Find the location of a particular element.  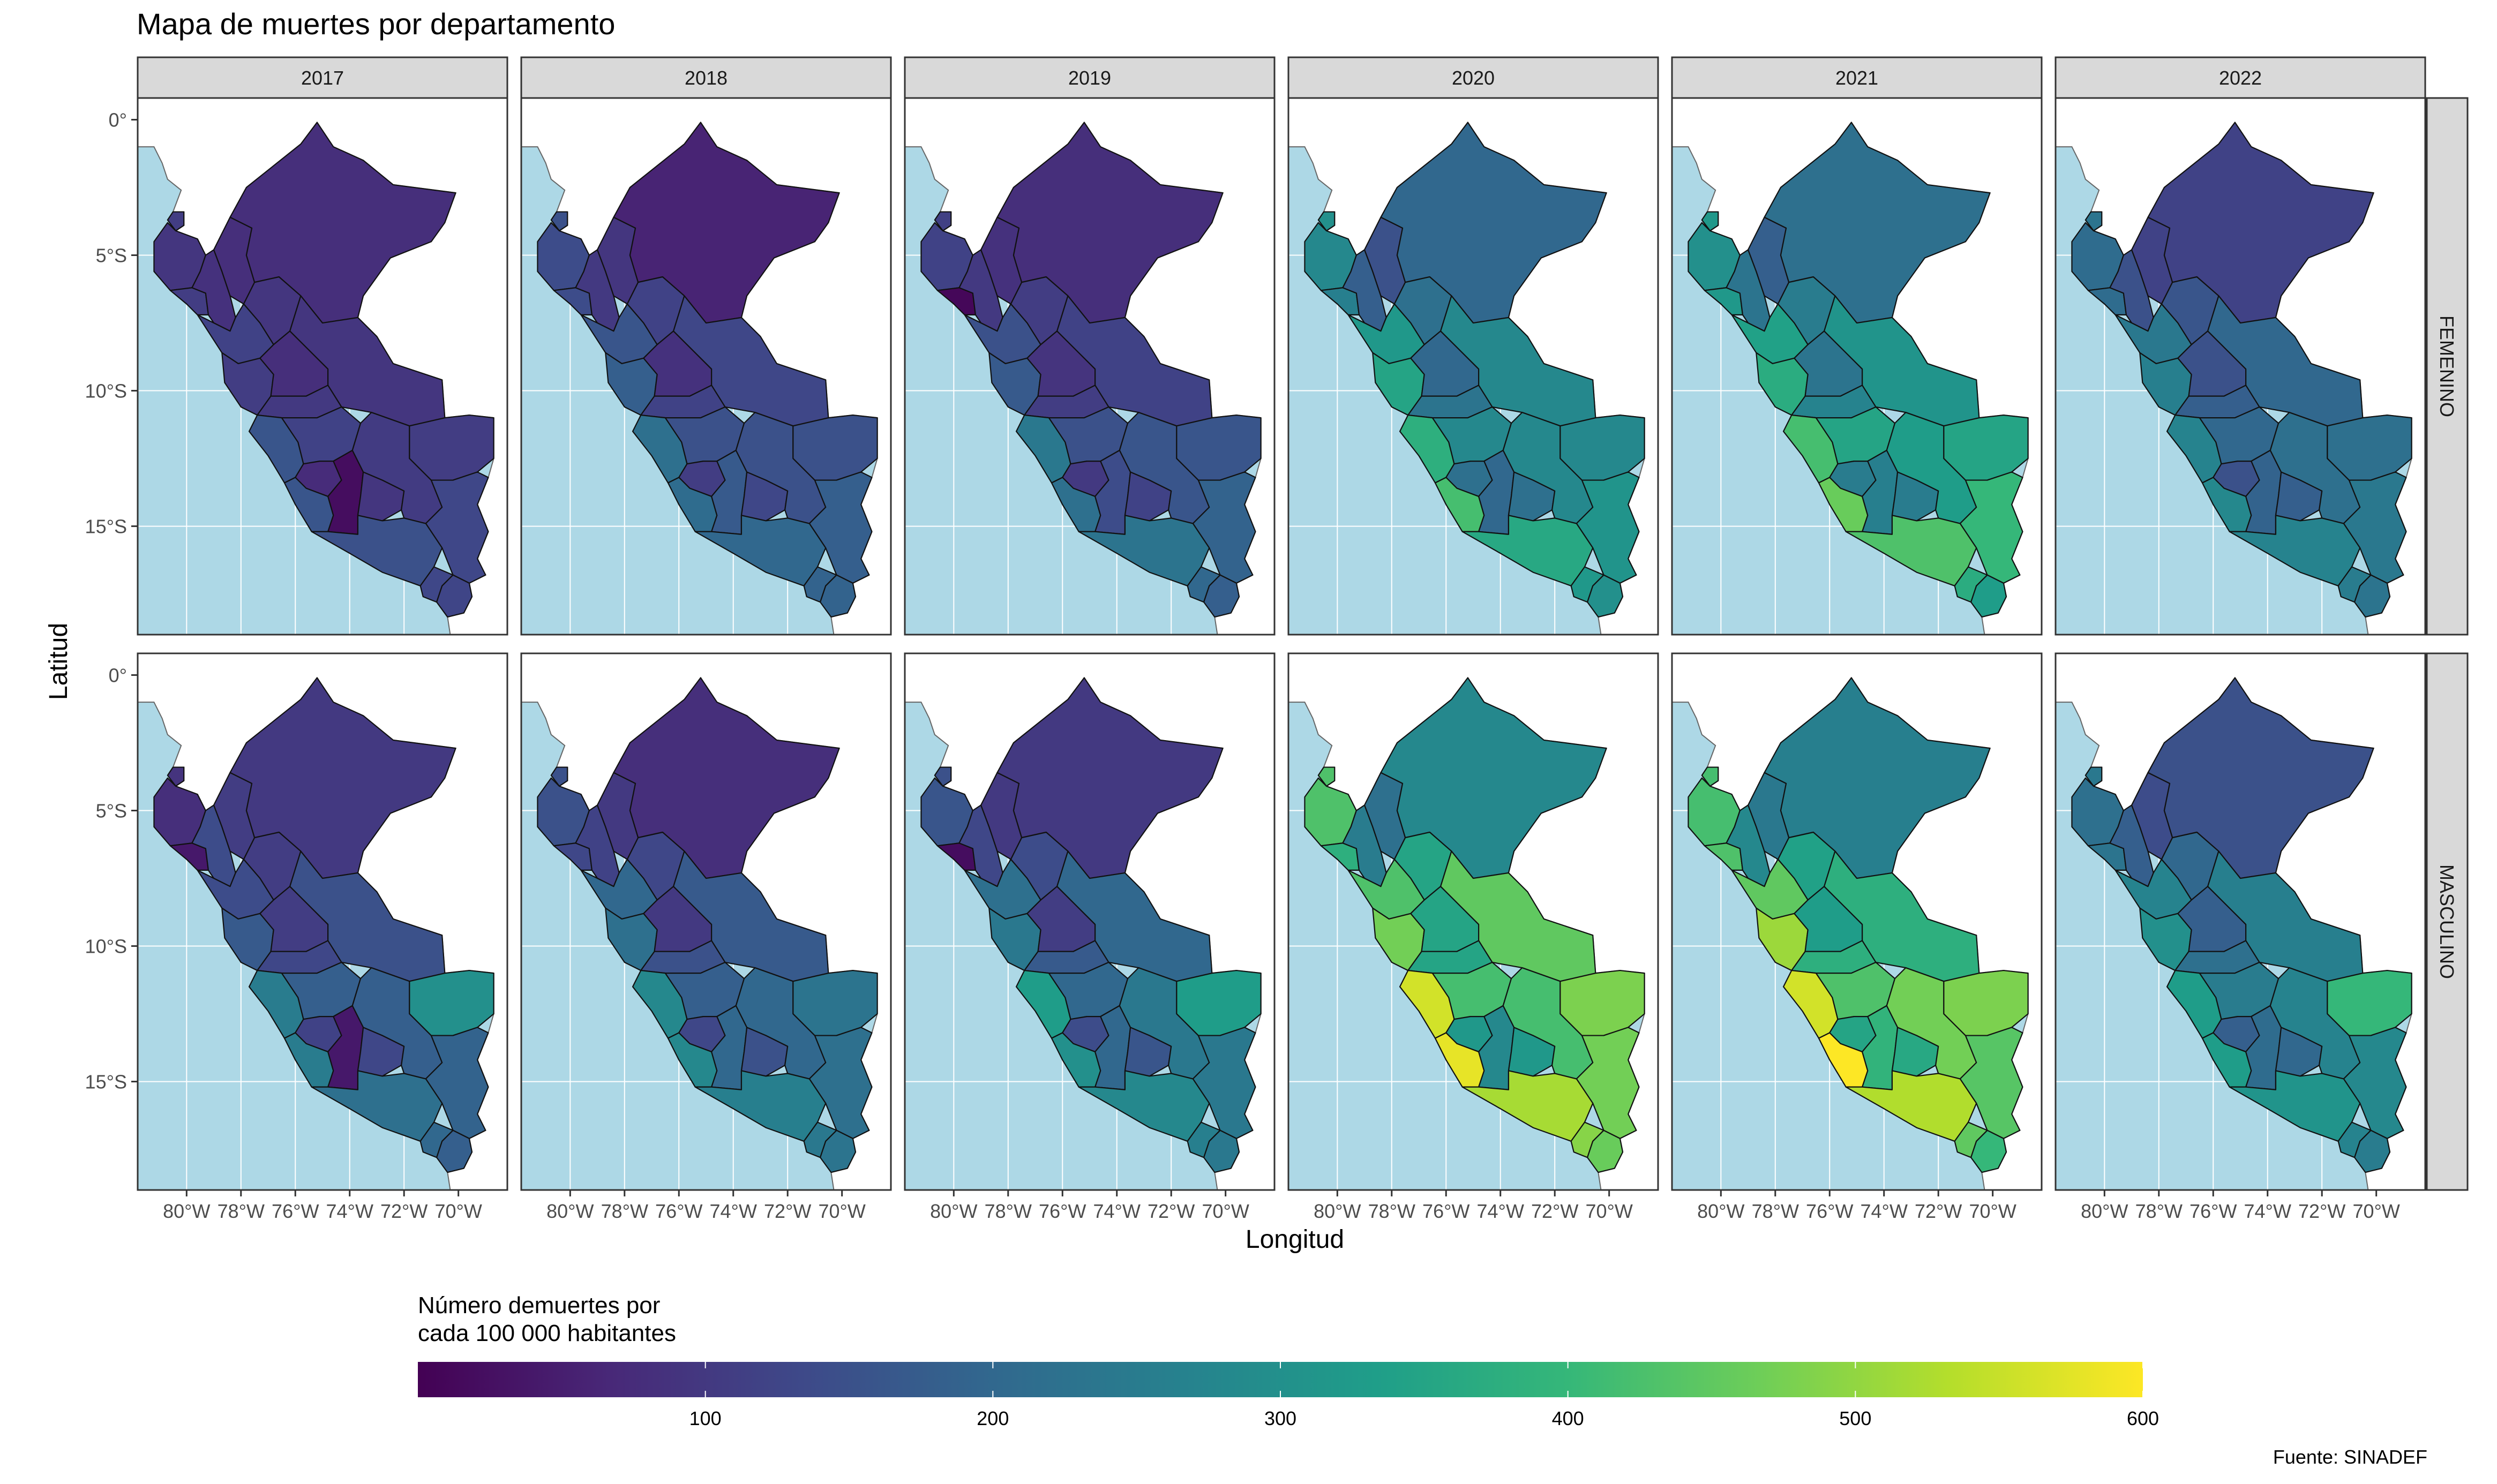

panel-masculino-2017 is located at coordinates (323, 921).